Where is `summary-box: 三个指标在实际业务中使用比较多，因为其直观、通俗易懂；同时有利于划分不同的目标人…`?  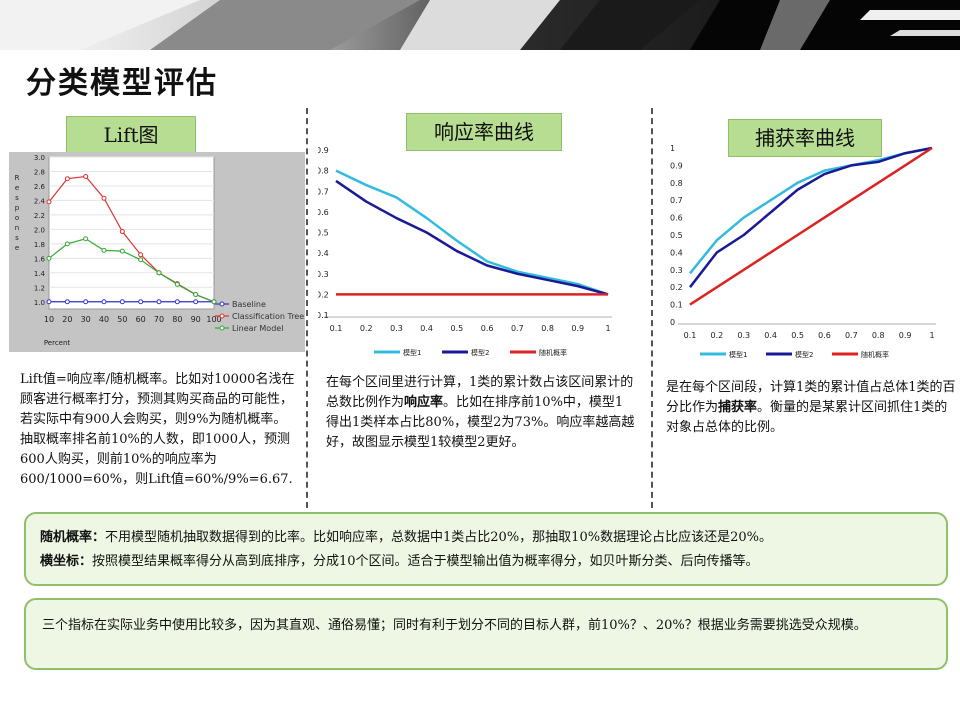
summary-box: 三个指标在实际业务中使用比较多，因为其直观、通俗易懂；同时有利于划分不同的目标人… is located at coordinates (486, 634).